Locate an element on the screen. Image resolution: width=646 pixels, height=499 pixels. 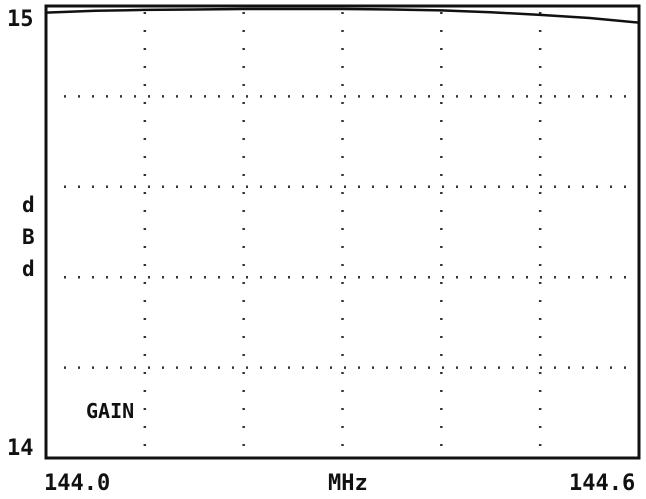
y-axis-label-char-3: d is located at coordinates (28, 269).